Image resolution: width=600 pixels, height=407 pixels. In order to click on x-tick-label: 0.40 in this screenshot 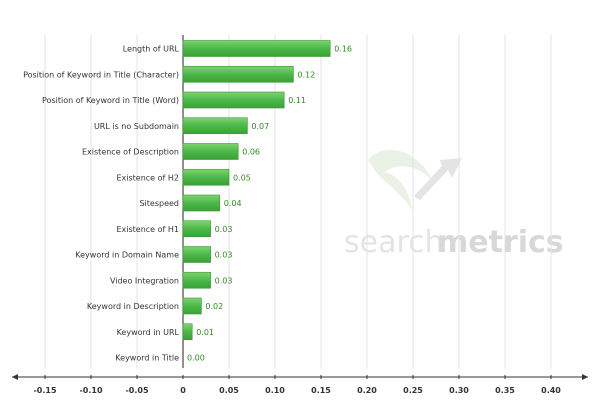, I will do `click(551, 390)`.